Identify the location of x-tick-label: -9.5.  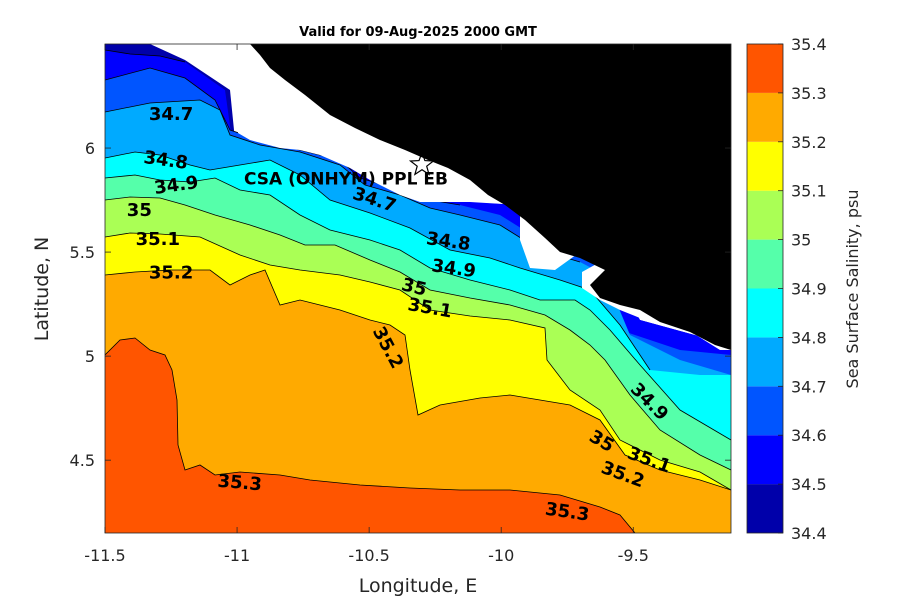
(633, 555).